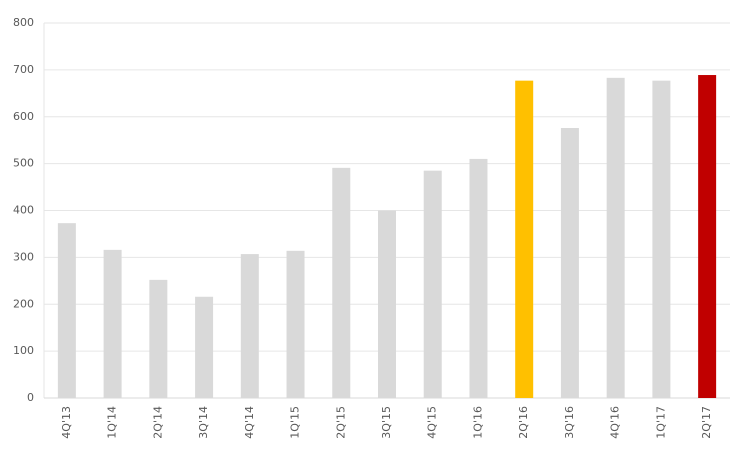  Describe the element at coordinates (112, 422) in the screenshot. I see `x-tick-label: 1Q'14` at that location.